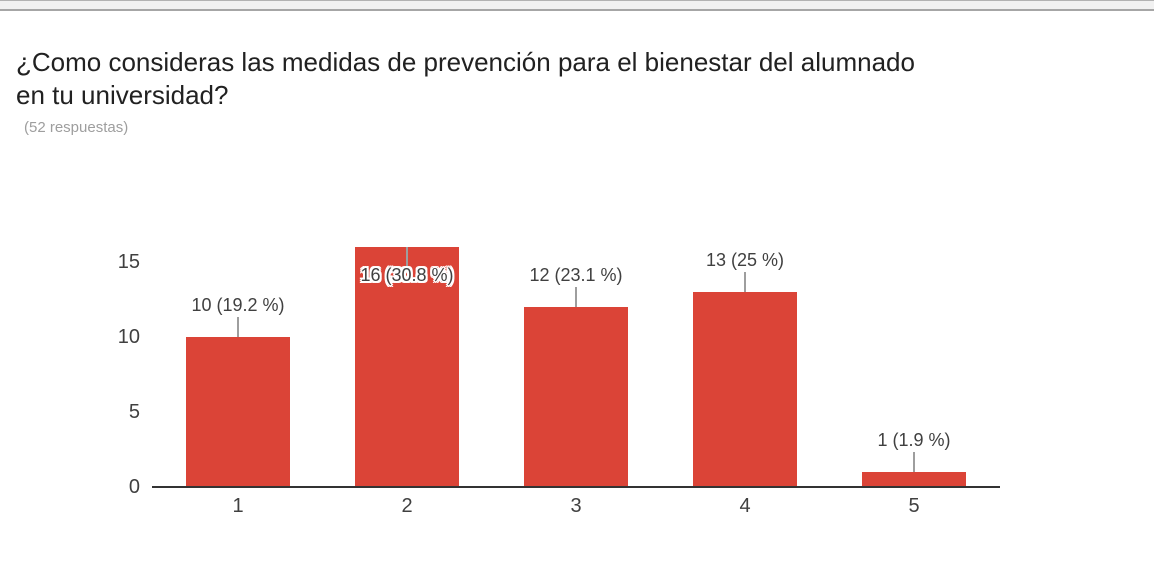 The height and width of the screenshot is (565, 1154). I want to click on bar-value-label: 1 (1.9 %), so click(914, 440).